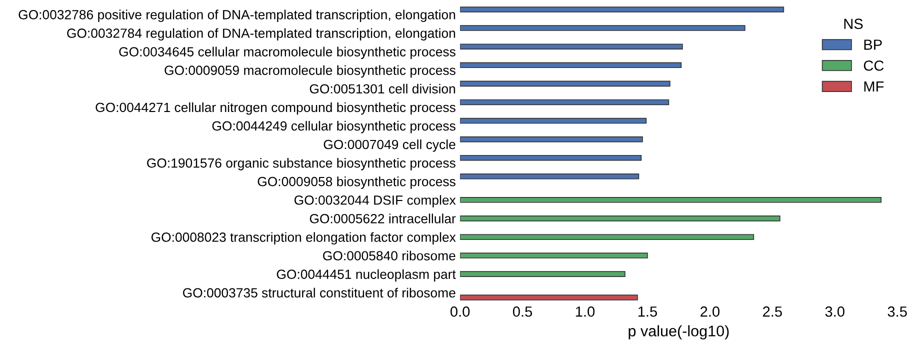  What do you see at coordinates (334, 127) in the screenshot?
I see `y-tick-label: GO:0044249 cellular biosynthetic process` at bounding box center [334, 127].